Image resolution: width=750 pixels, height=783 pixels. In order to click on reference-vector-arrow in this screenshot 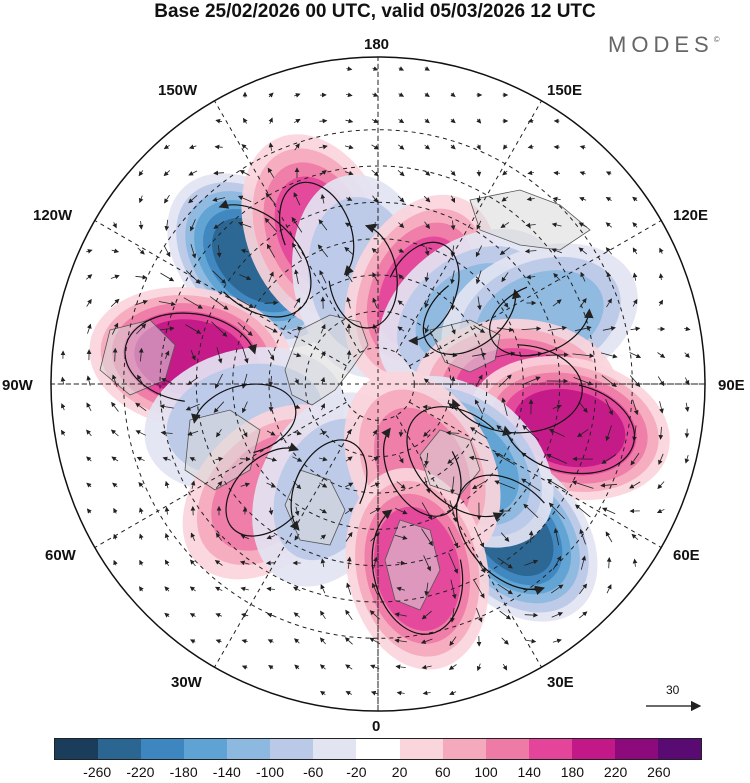, I will do `click(674, 706)`.